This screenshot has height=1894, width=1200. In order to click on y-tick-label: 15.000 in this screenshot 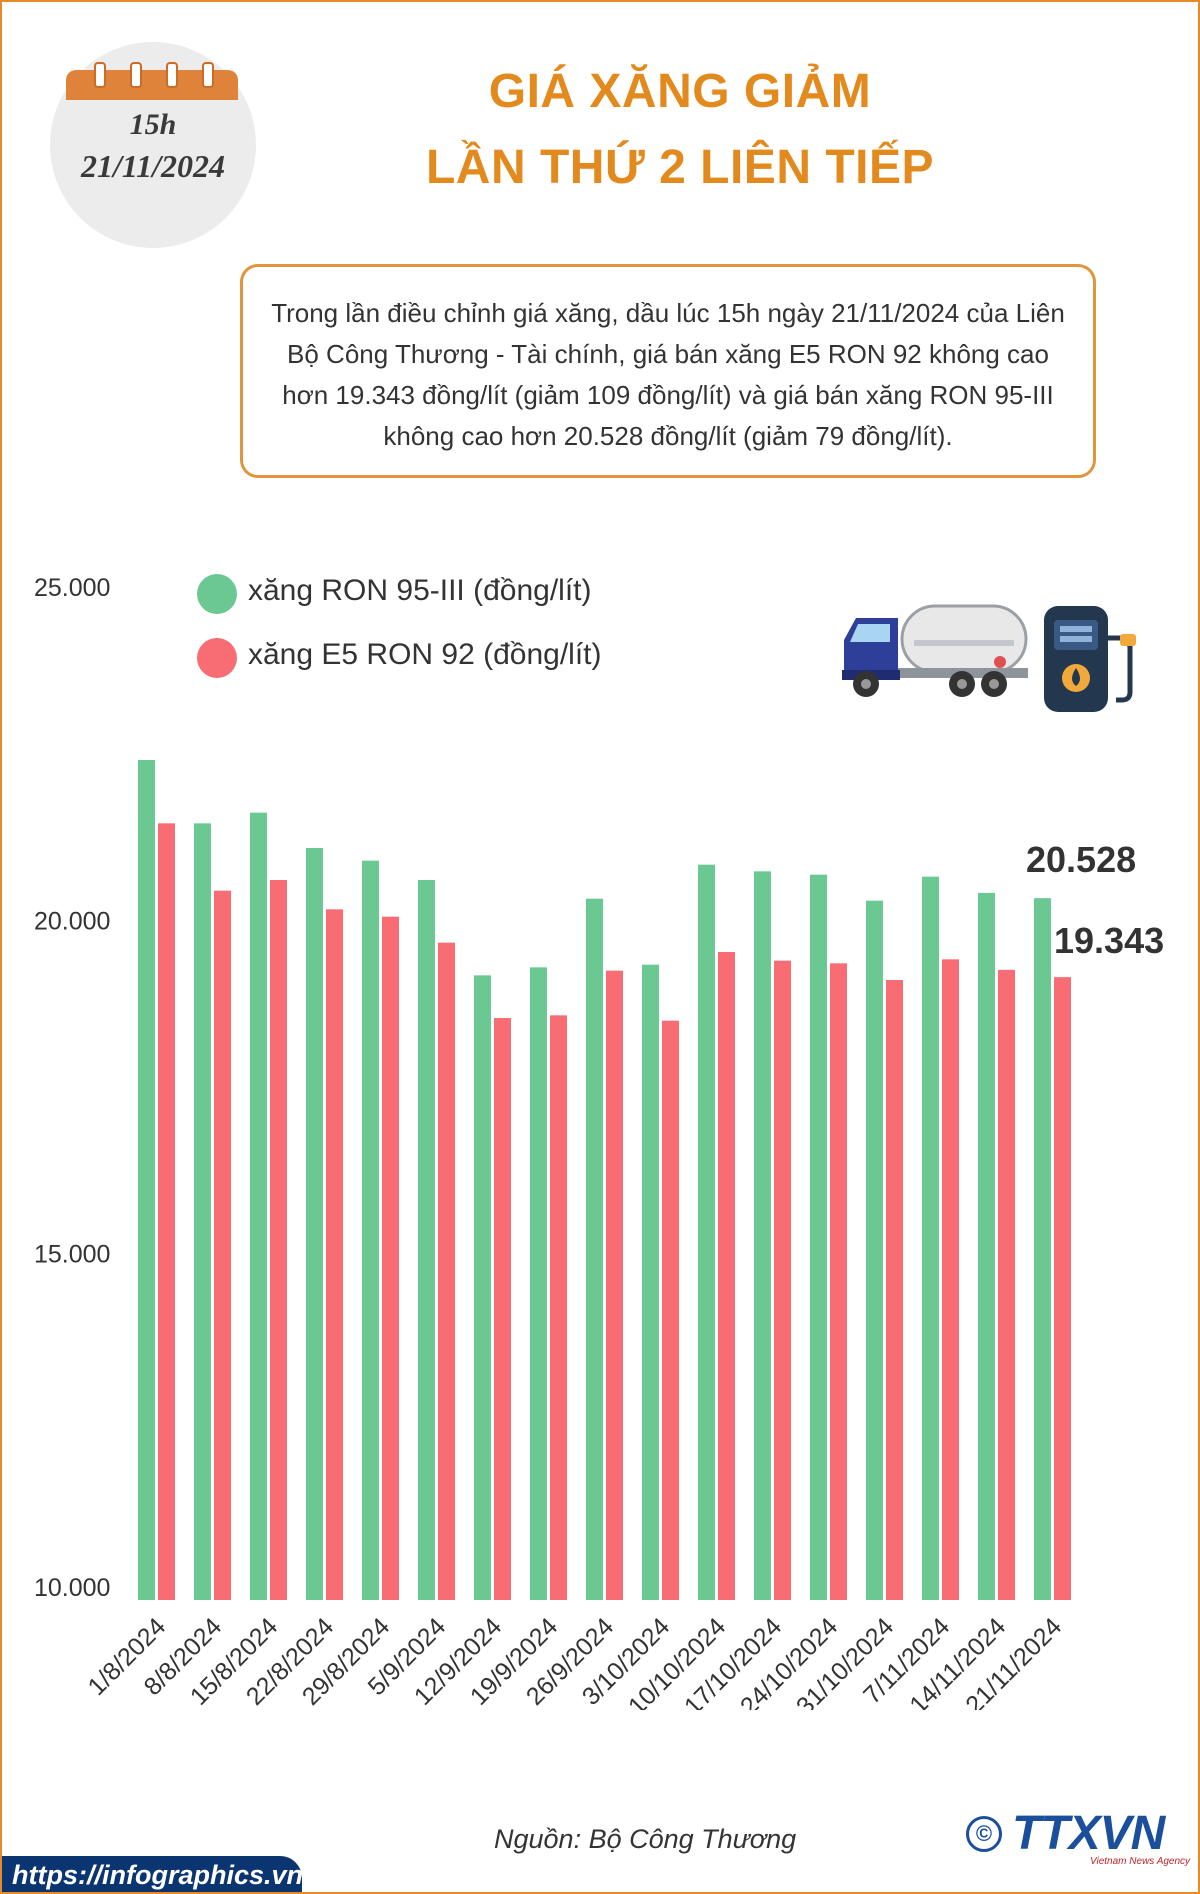, I will do `click(72, 1255)`.